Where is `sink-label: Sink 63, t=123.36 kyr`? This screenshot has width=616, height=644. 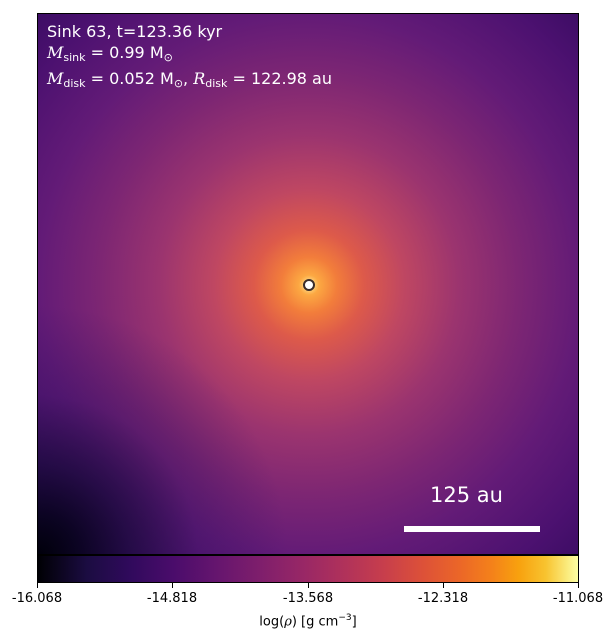
sink-label: Sink 63, t=123.36 kyr is located at coordinates (135, 31).